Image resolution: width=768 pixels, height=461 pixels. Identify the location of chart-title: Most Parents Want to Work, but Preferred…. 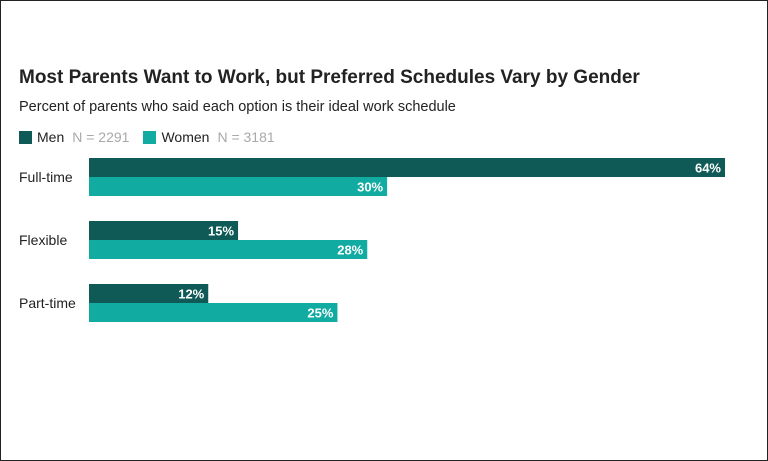
(329, 77).